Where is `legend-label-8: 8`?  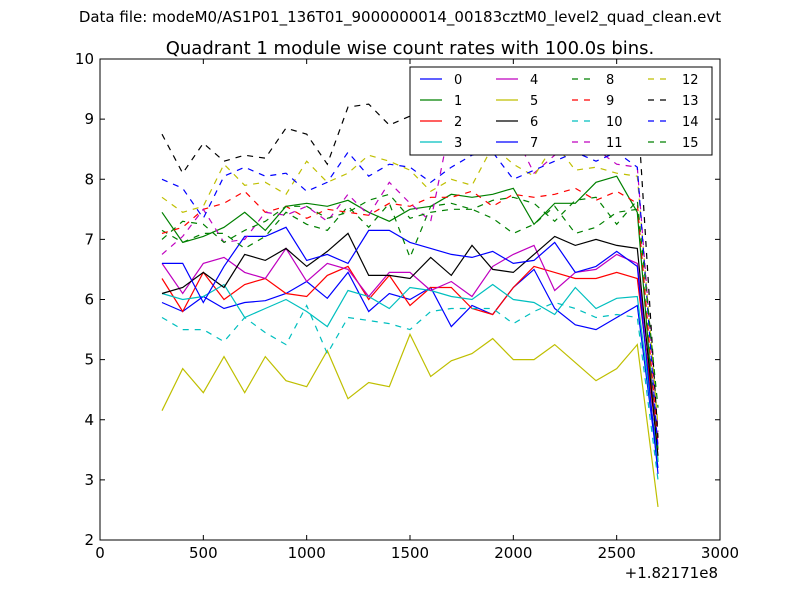
legend-label-8: 8 is located at coordinates (610, 80).